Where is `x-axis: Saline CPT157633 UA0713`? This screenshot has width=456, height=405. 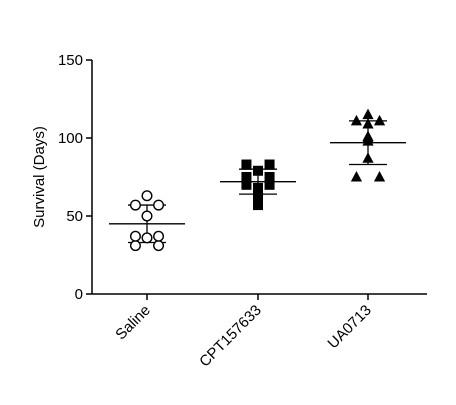 x-axis: Saline CPT157633 UA0713 is located at coordinates (259, 332).